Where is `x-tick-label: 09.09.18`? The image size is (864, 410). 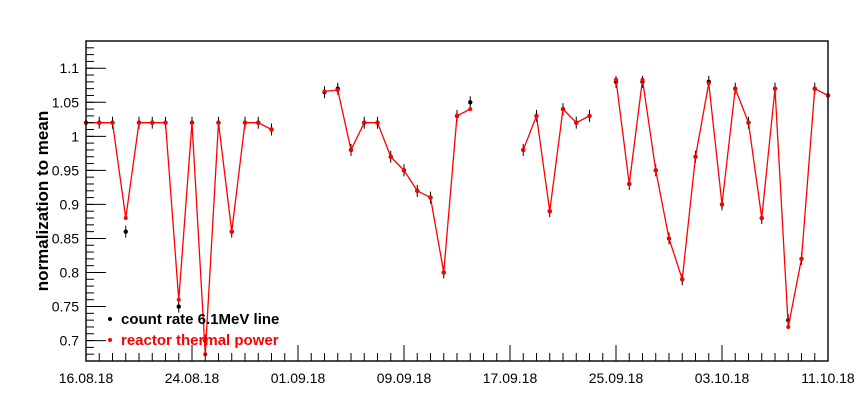 x-tick-label: 09.09.18 is located at coordinates (404, 378).